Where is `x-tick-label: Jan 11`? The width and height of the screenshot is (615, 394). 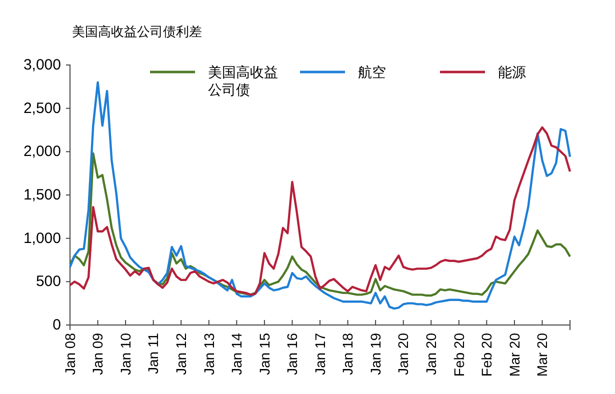 x-tick-label: Jan 11 is located at coordinates (153, 353).